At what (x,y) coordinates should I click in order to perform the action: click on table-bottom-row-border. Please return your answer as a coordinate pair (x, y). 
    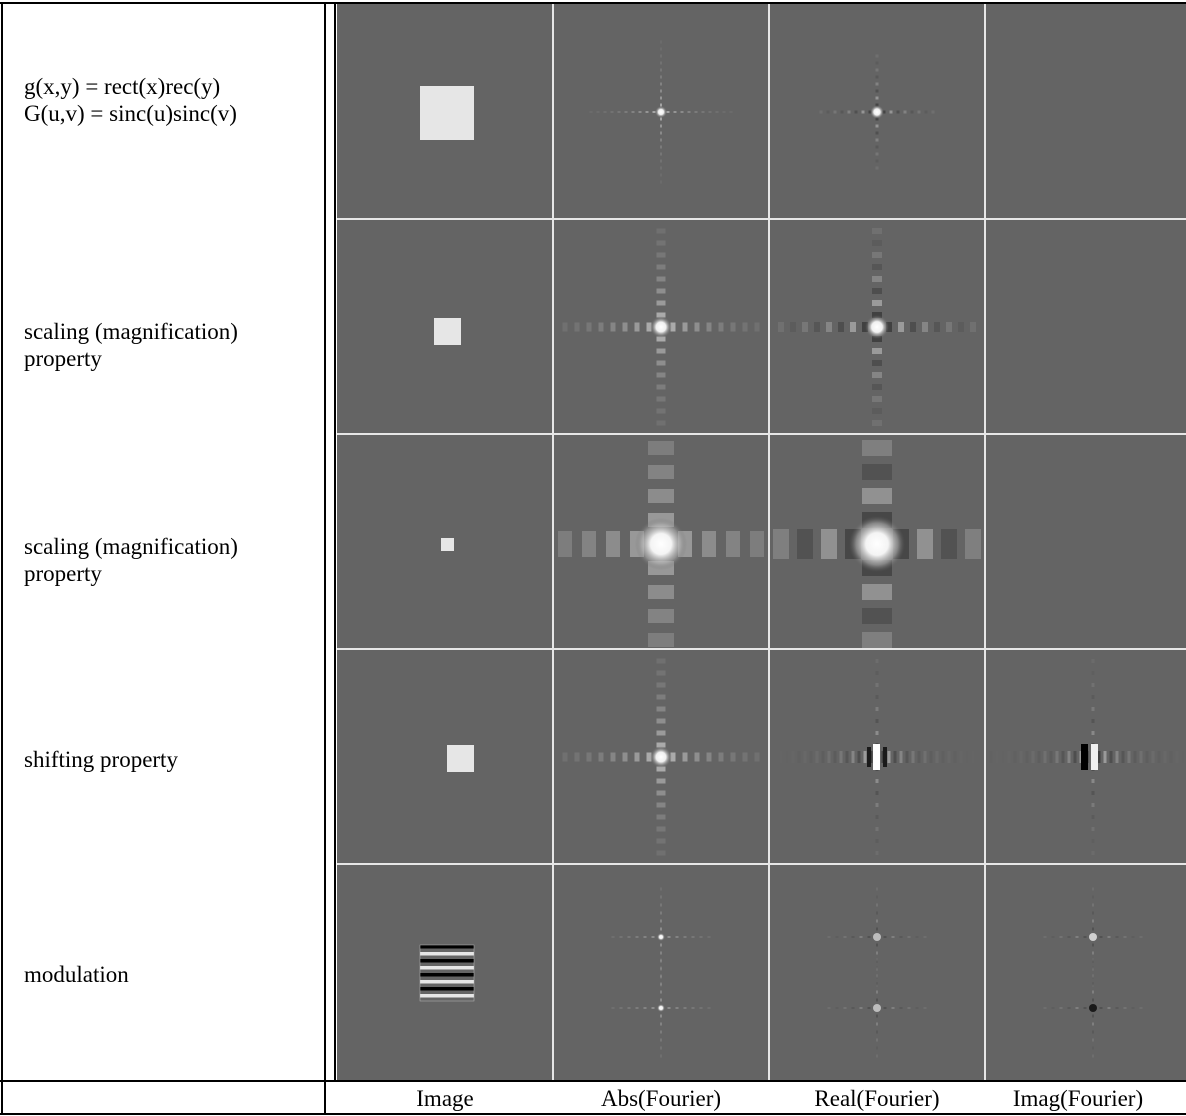
    Looking at the image, I should click on (593, 1081).